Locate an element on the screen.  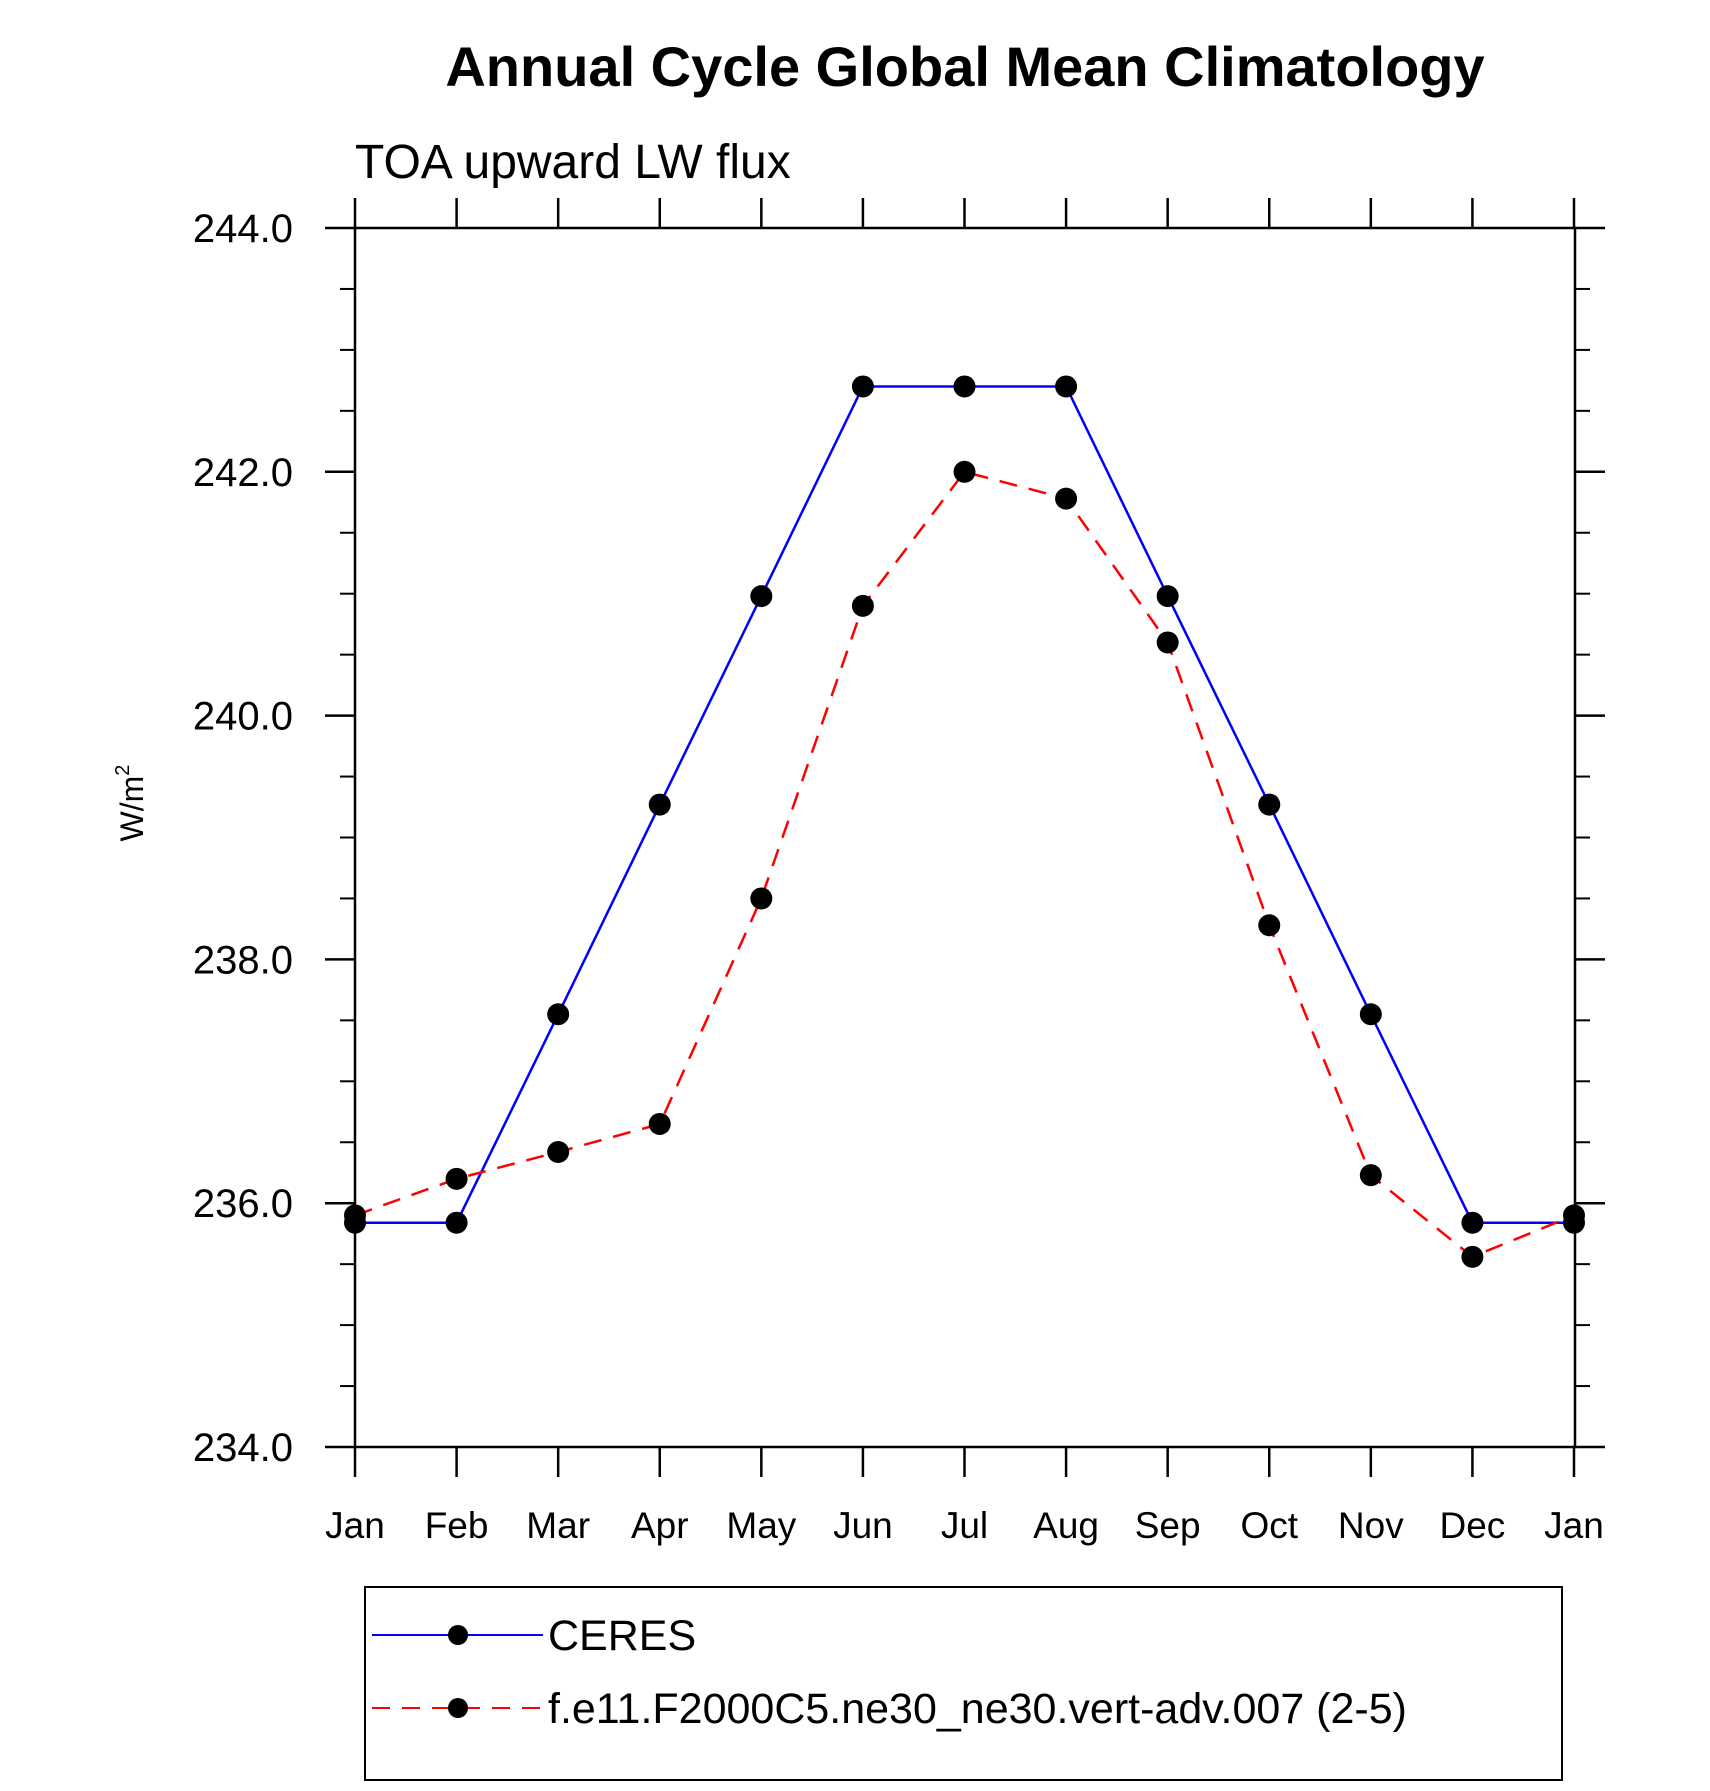
x-tick-label: May is located at coordinates (761, 1525).